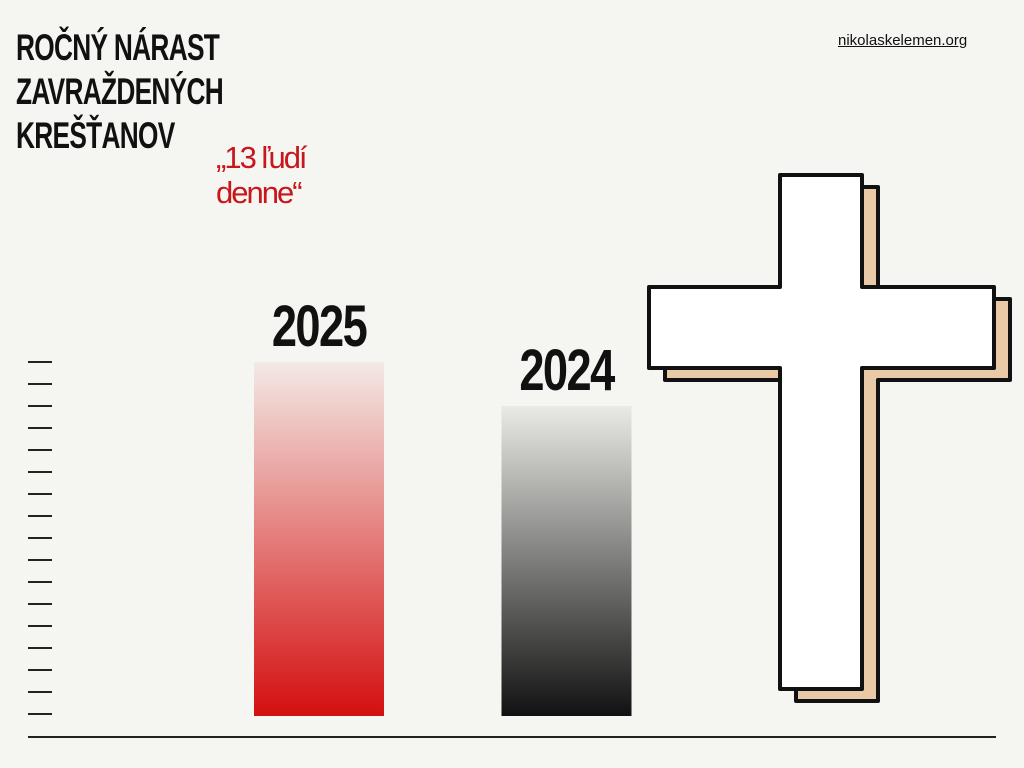  What do you see at coordinates (120, 91) in the screenshot?
I see `title: ROČNÝ NÁRAST ZAVRAŽDENÝCH KREŠŤANOV` at bounding box center [120, 91].